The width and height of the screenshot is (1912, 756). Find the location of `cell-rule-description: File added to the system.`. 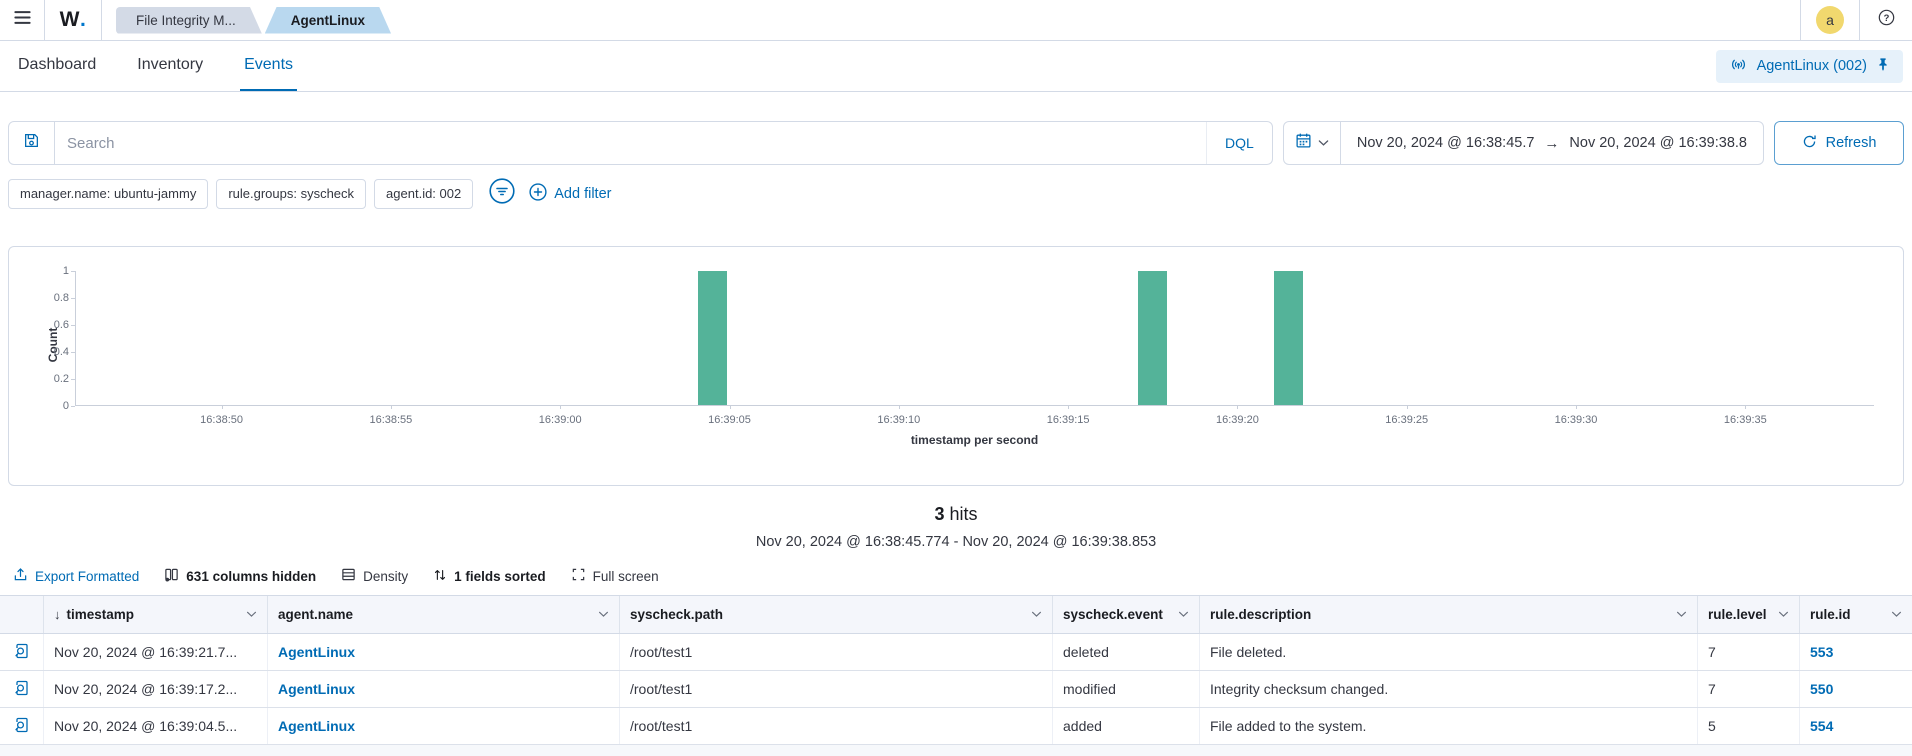

cell-rule-description: File added to the system. is located at coordinates (1449, 726).